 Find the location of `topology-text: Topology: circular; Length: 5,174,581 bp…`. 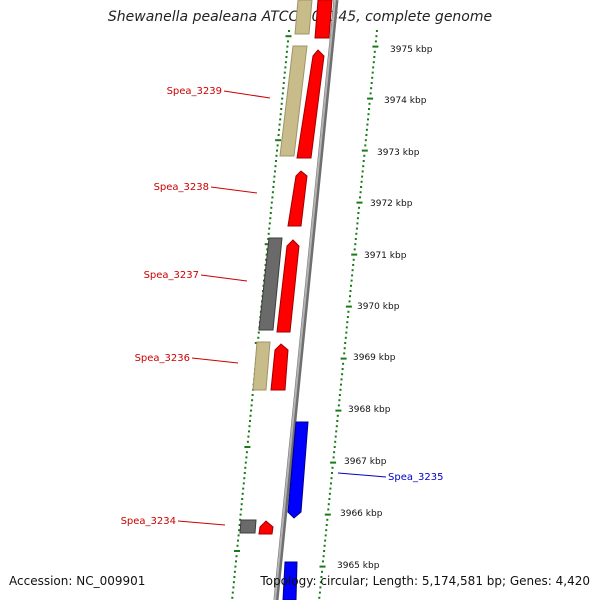

topology-text: Topology: circular; Length: 5,174,581 bp… is located at coordinates (425, 581).